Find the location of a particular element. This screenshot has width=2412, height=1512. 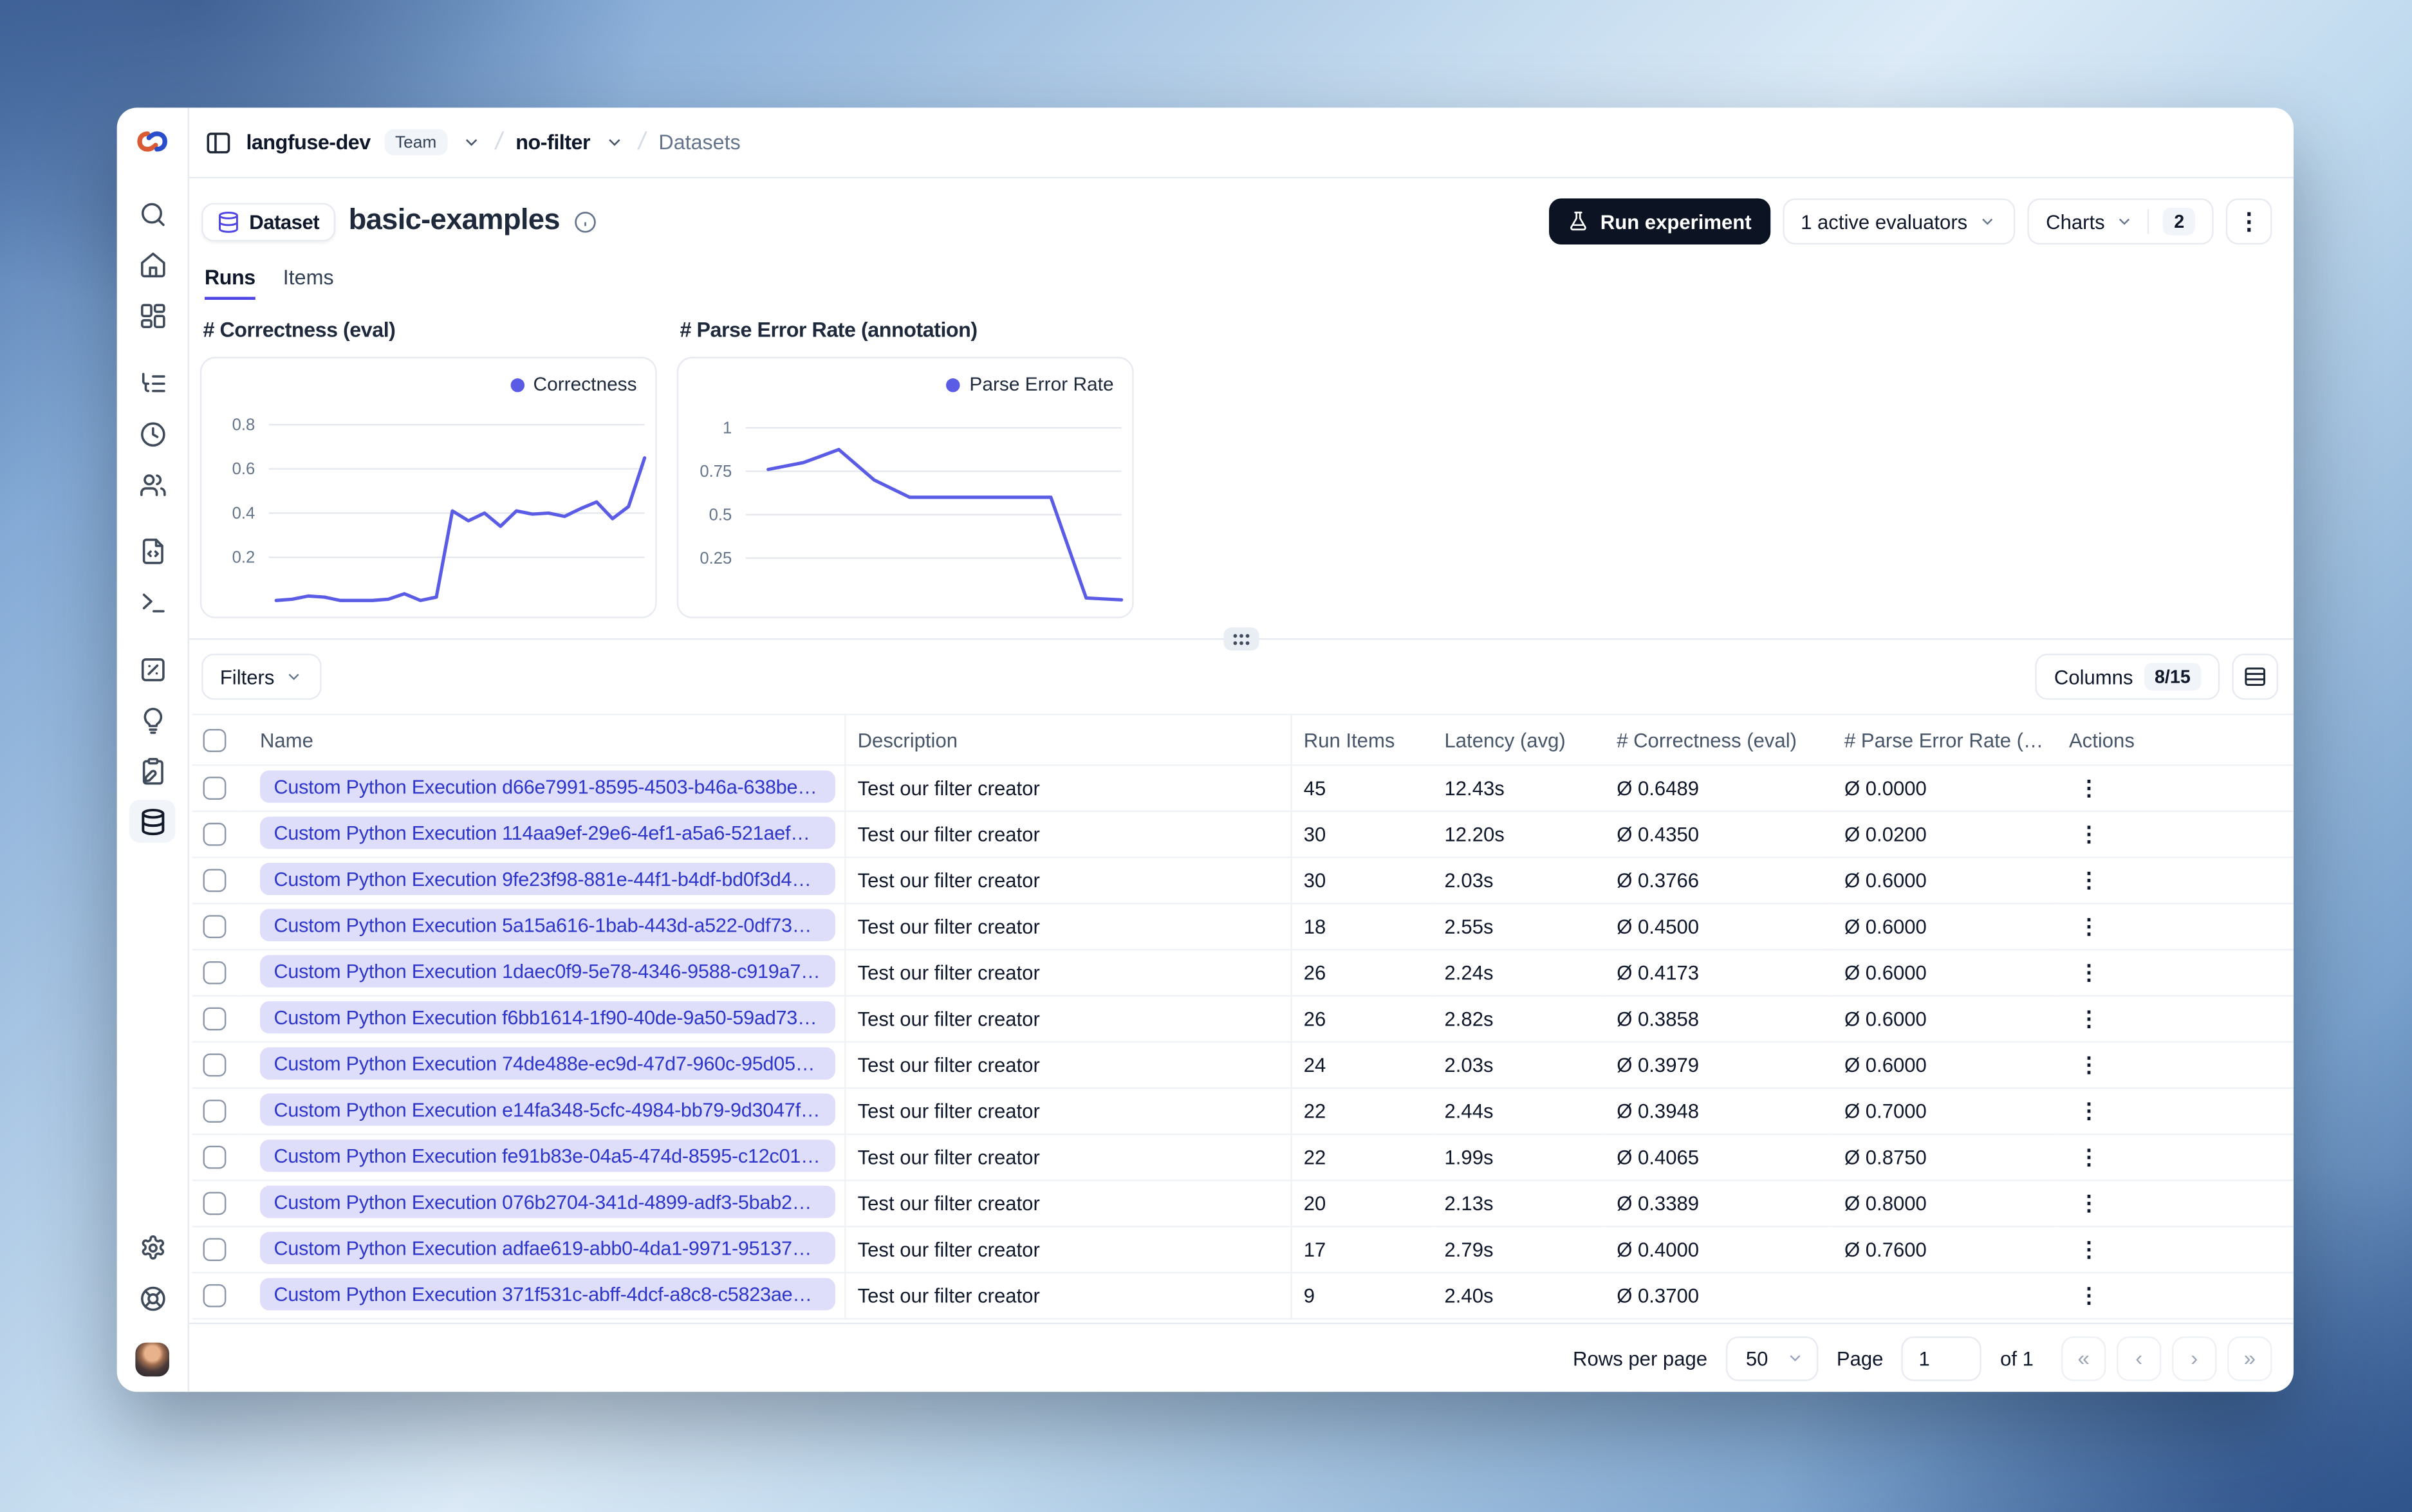

latency-cell: 2.13s is located at coordinates (1469, 1203).